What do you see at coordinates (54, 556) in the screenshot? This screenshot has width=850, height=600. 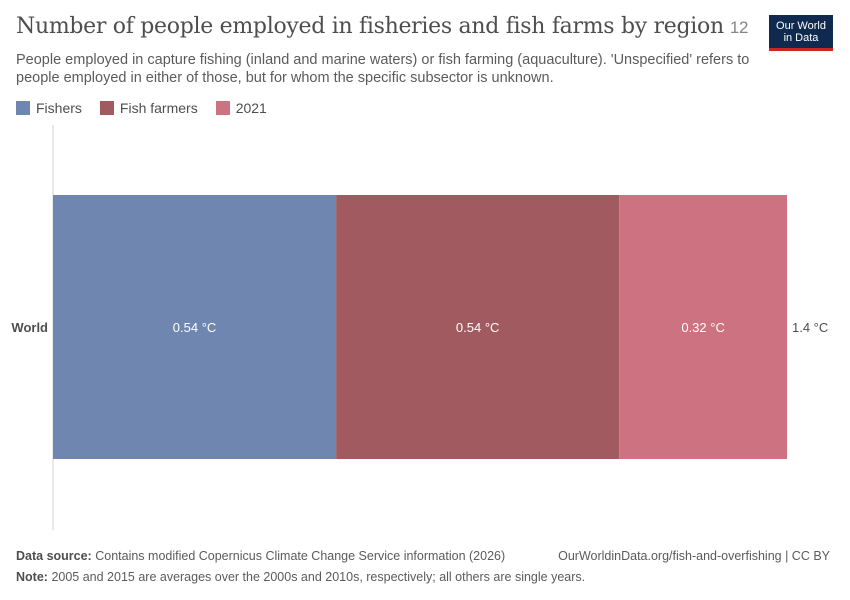 I see `data-source-label: Data source:` at bounding box center [54, 556].